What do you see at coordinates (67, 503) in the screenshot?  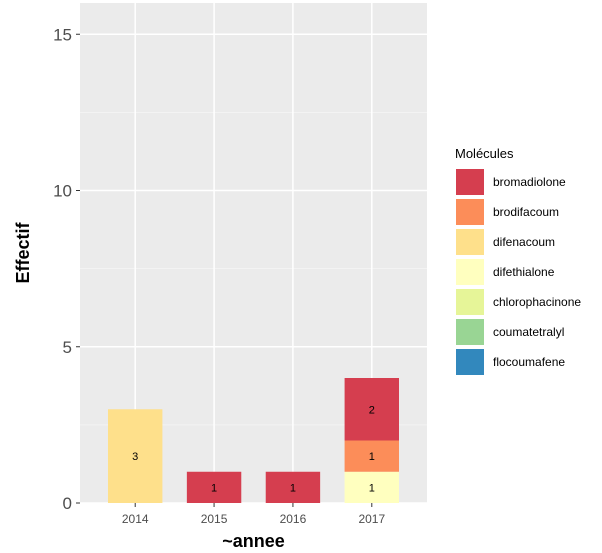 I see `y-tick-label: 0` at bounding box center [67, 503].